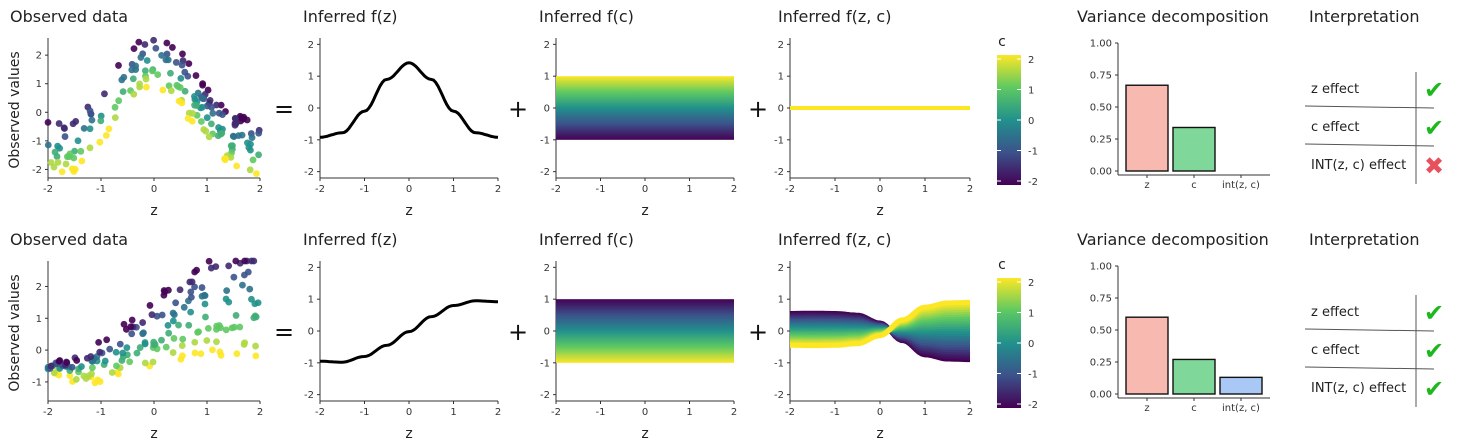 Image resolution: width=1459 pixels, height=444 pixels. Describe the element at coordinates (1241, 185) in the screenshot. I see `variance-x-tick-label: int(z, c)` at that location.